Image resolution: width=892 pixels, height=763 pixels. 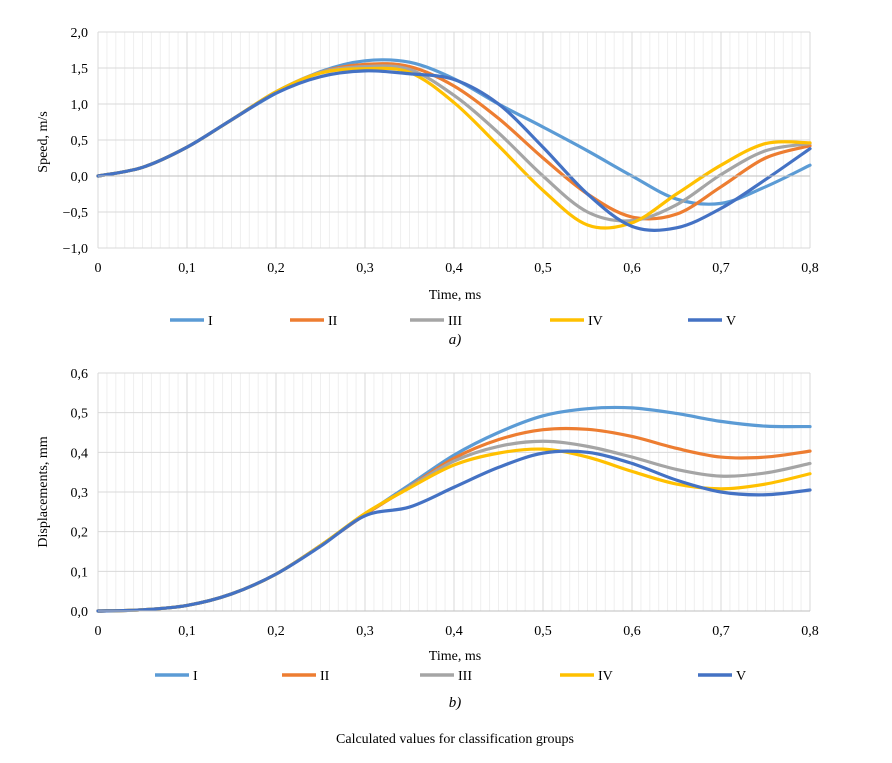 What do you see at coordinates (195, 676) in the screenshot?
I see `displacement-chart-legend-label-i: I` at bounding box center [195, 676].